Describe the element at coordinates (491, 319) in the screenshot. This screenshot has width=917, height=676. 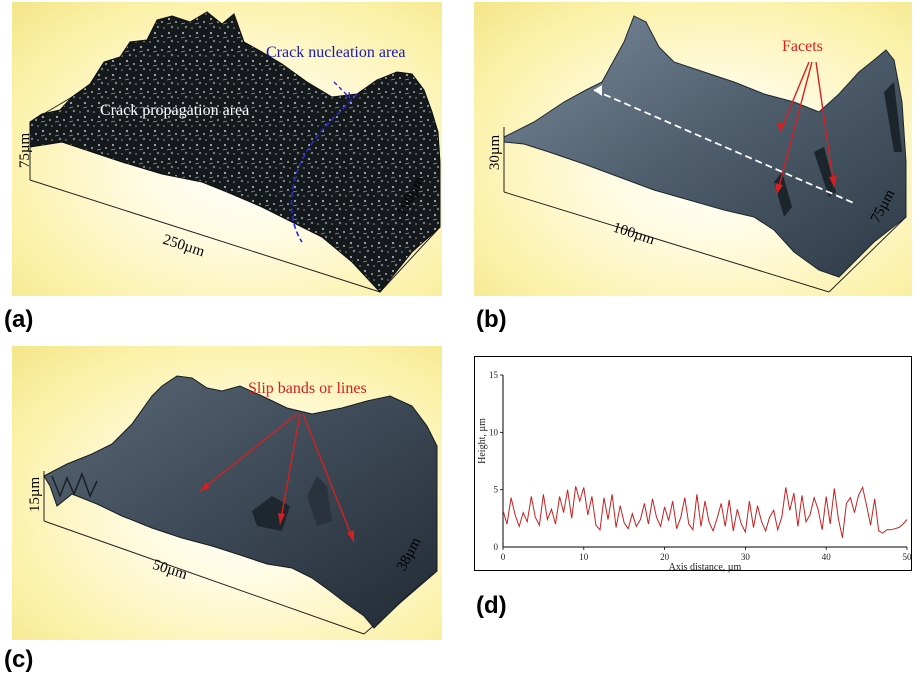
I see `panel-b-label: (b)` at that location.